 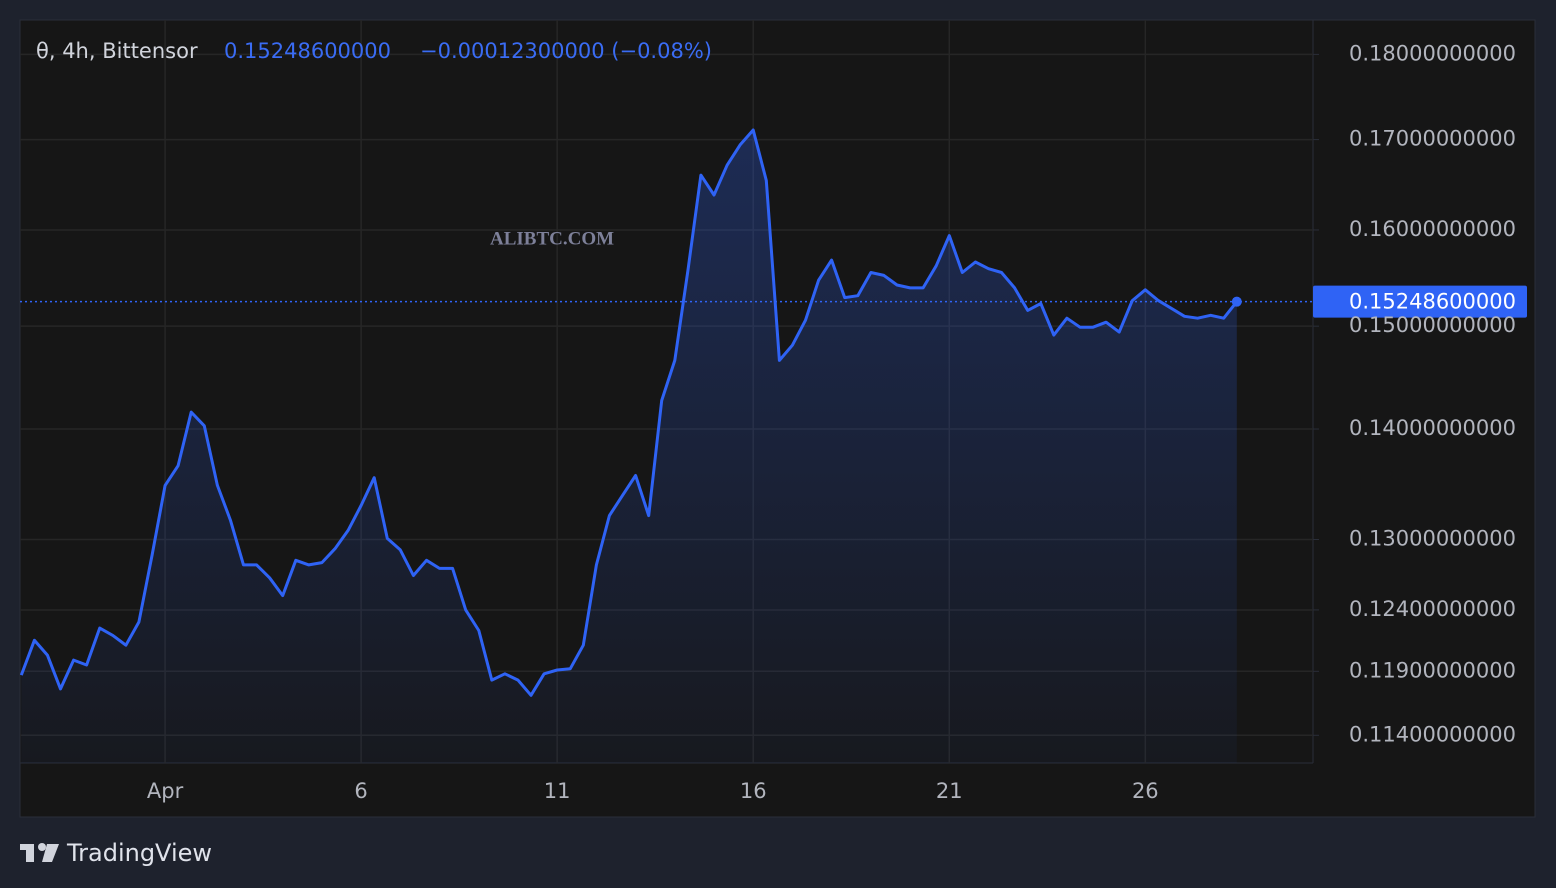 I want to click on brand-logo, so click(x=39, y=852).